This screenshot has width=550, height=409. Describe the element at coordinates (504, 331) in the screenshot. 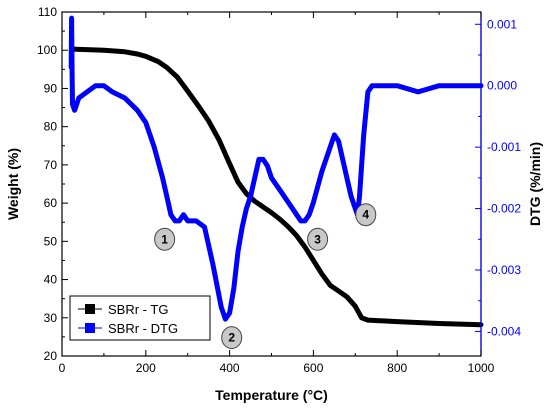

I see `right-y-tick-label: -0.004` at that location.